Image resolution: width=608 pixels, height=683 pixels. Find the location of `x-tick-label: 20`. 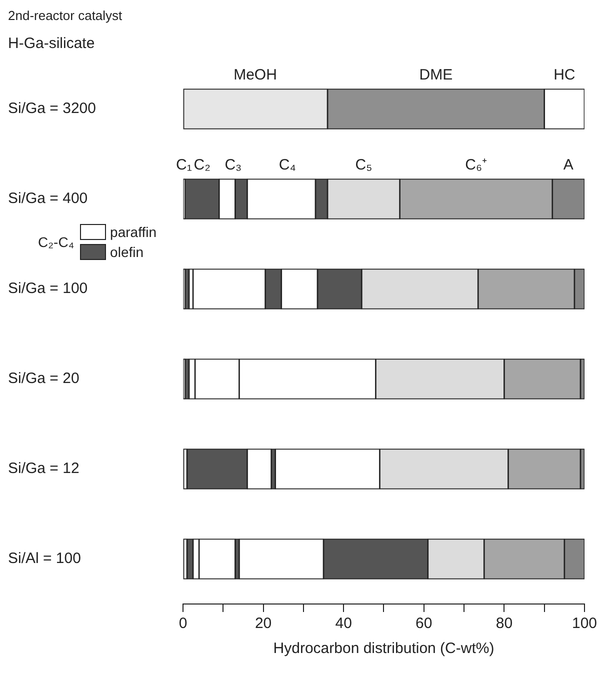

x-tick-label: 20 is located at coordinates (263, 623).